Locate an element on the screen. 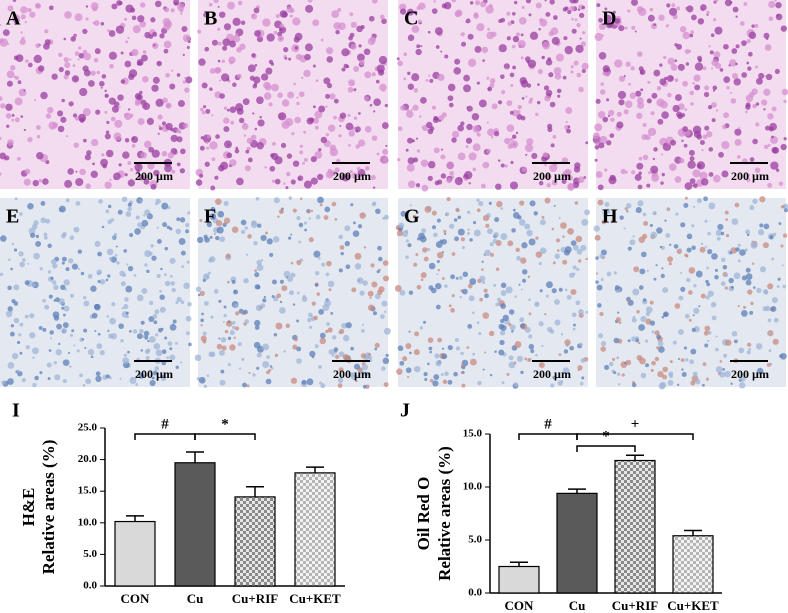 The image size is (788, 613). significance-mark: # is located at coordinates (548, 424).